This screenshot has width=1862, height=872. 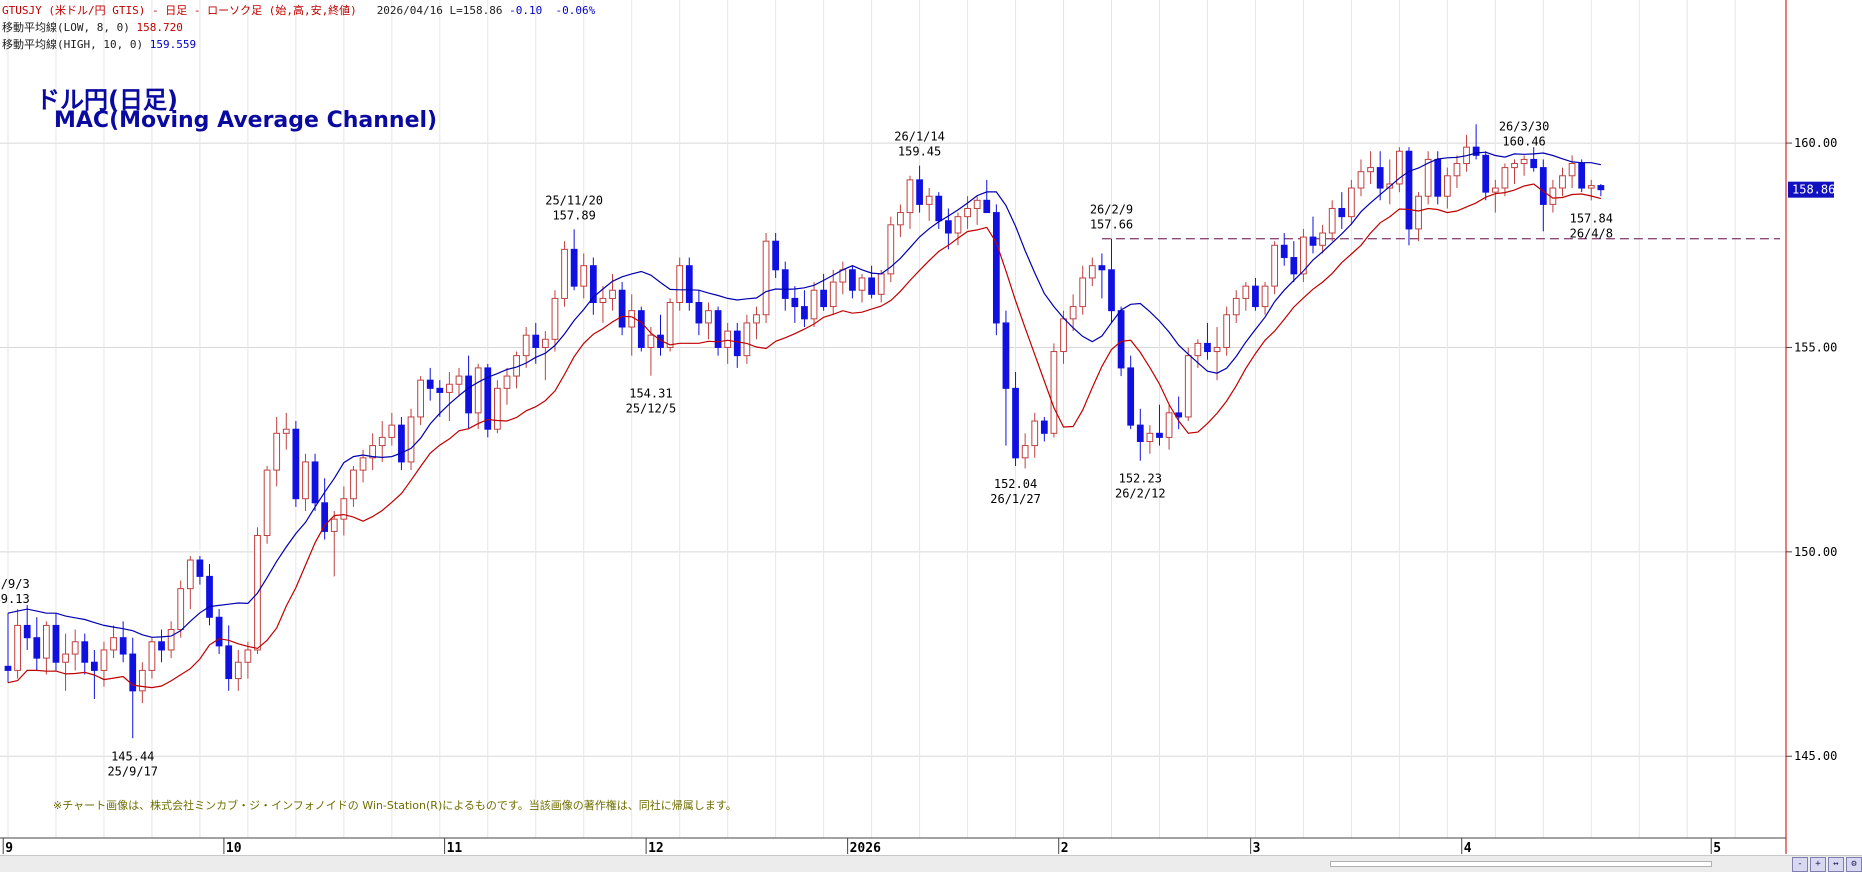 I want to click on annotation-price: 154.31, so click(x=650, y=394).